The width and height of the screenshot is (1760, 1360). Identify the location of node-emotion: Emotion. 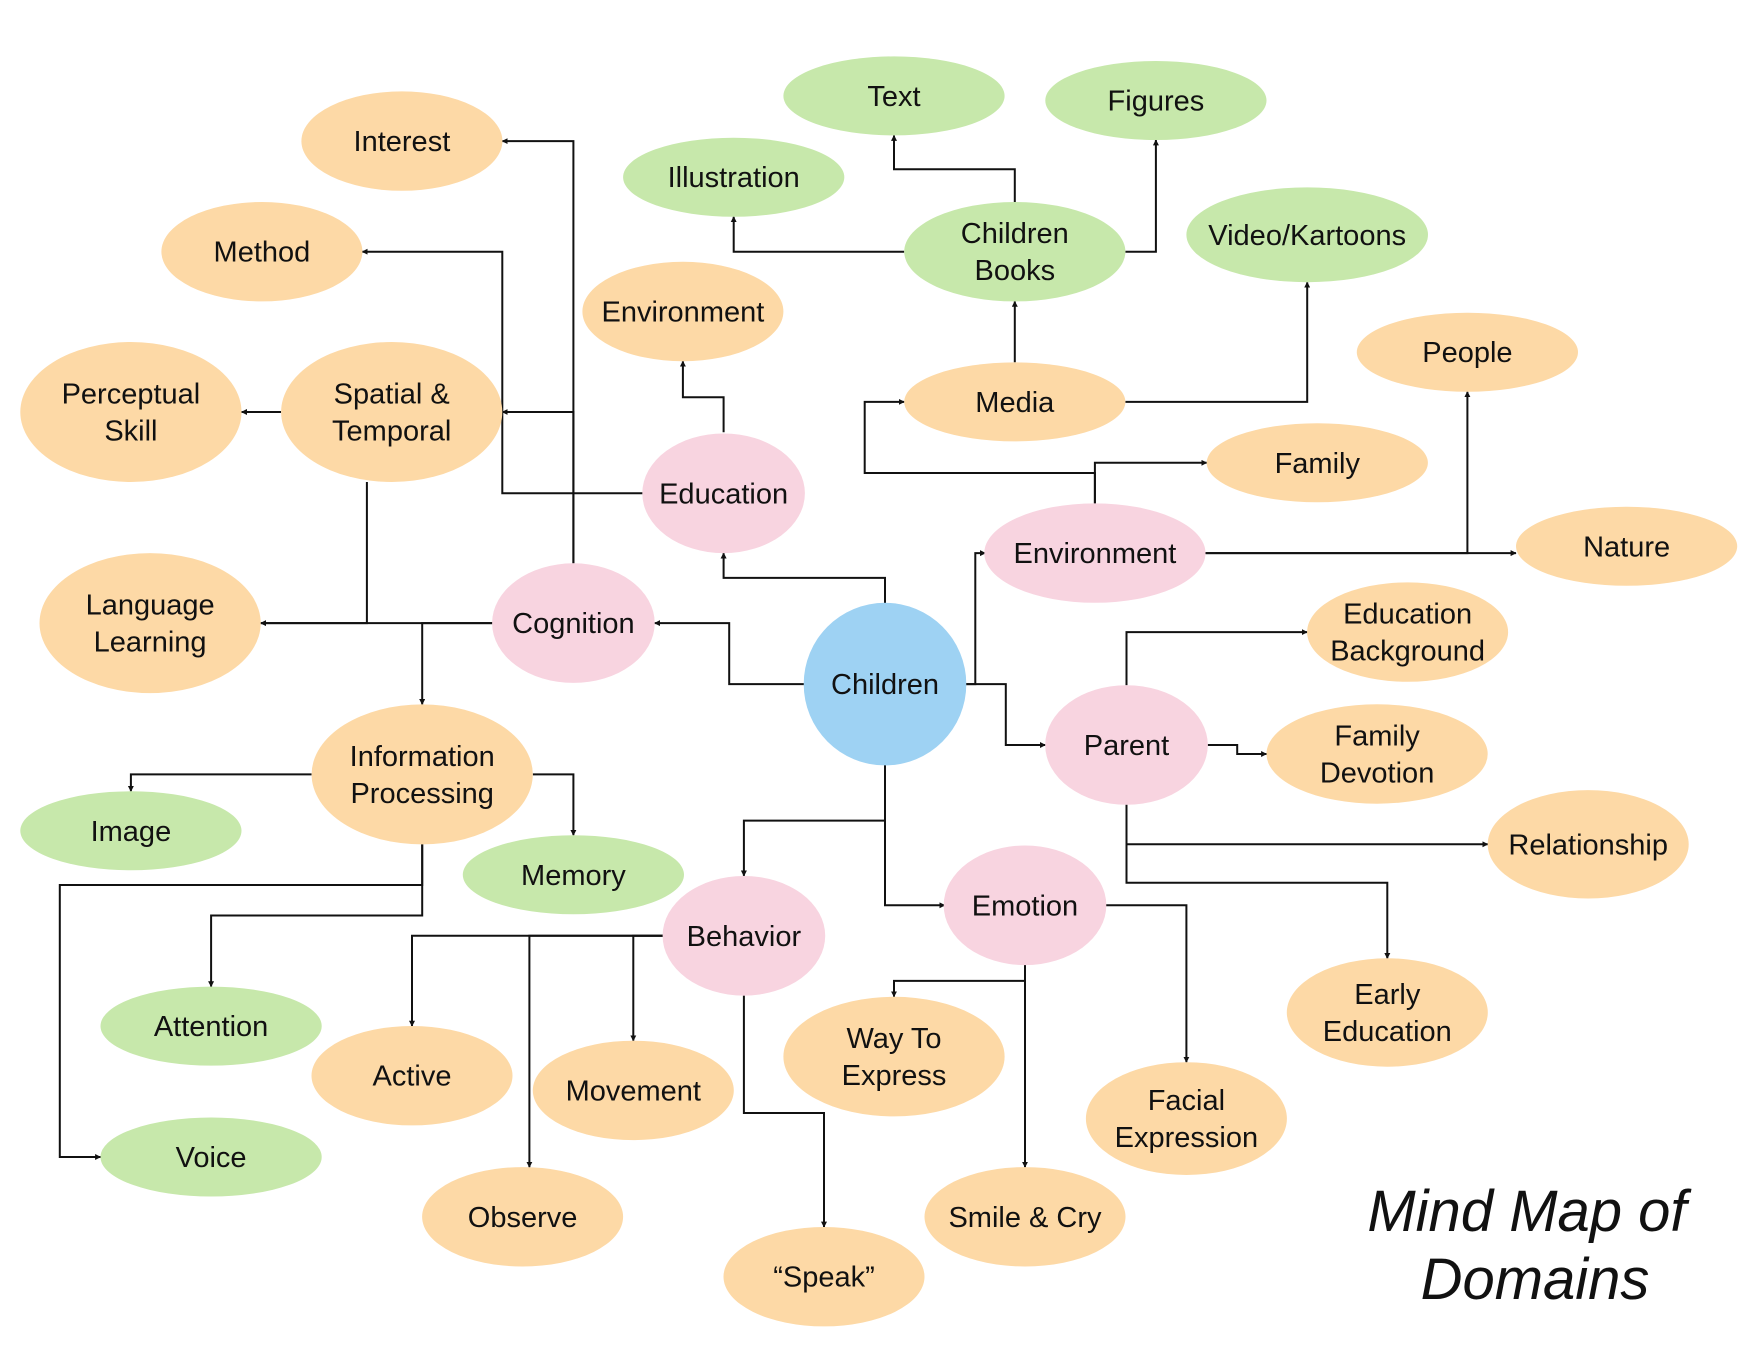
(1025, 905).